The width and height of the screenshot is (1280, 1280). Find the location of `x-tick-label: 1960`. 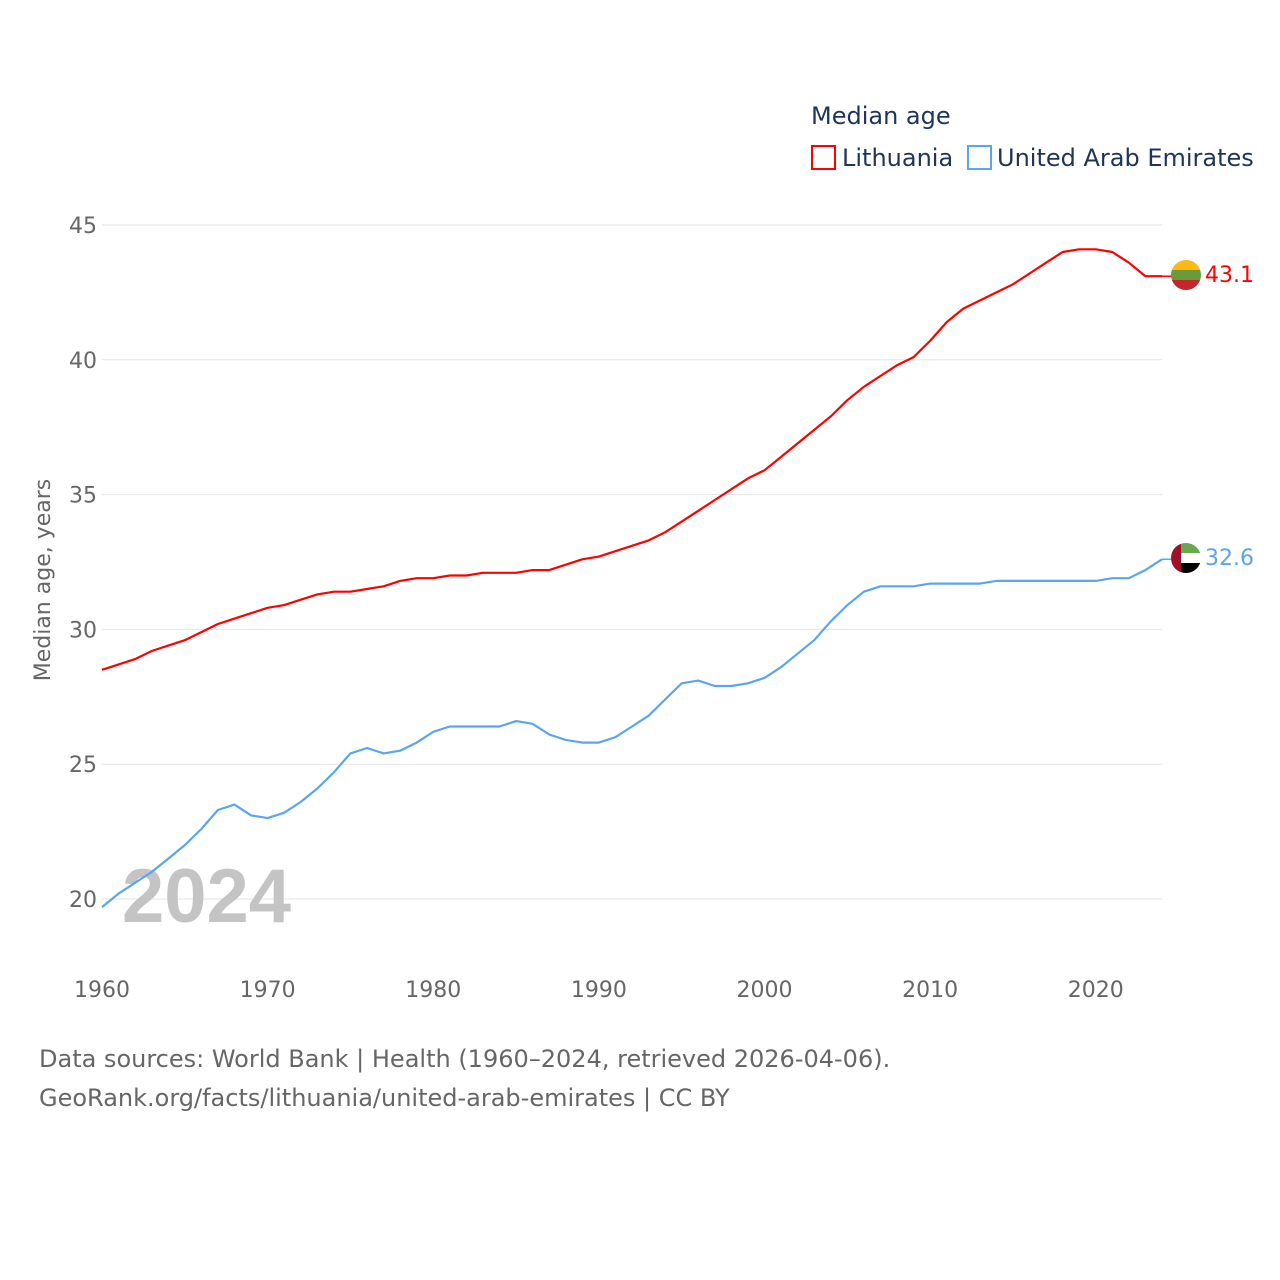

x-tick-label: 1960 is located at coordinates (102, 990).